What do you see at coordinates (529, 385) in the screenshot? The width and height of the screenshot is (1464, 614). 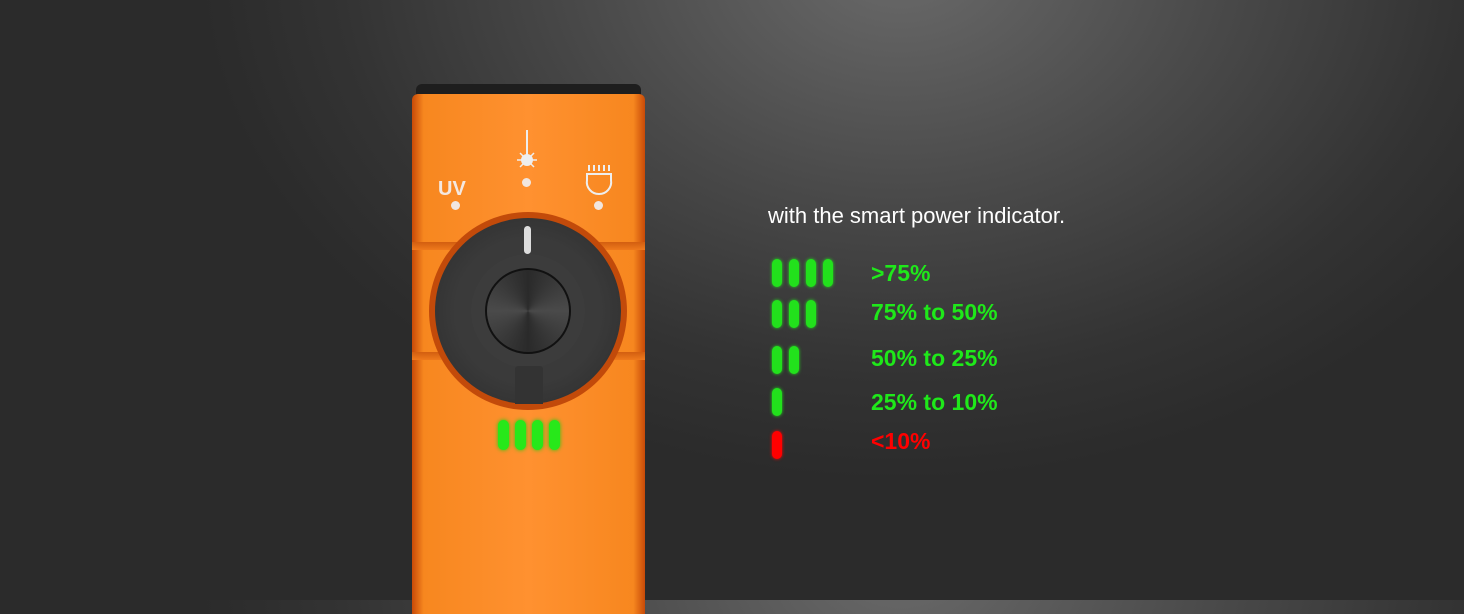 I see `dial-notch` at bounding box center [529, 385].